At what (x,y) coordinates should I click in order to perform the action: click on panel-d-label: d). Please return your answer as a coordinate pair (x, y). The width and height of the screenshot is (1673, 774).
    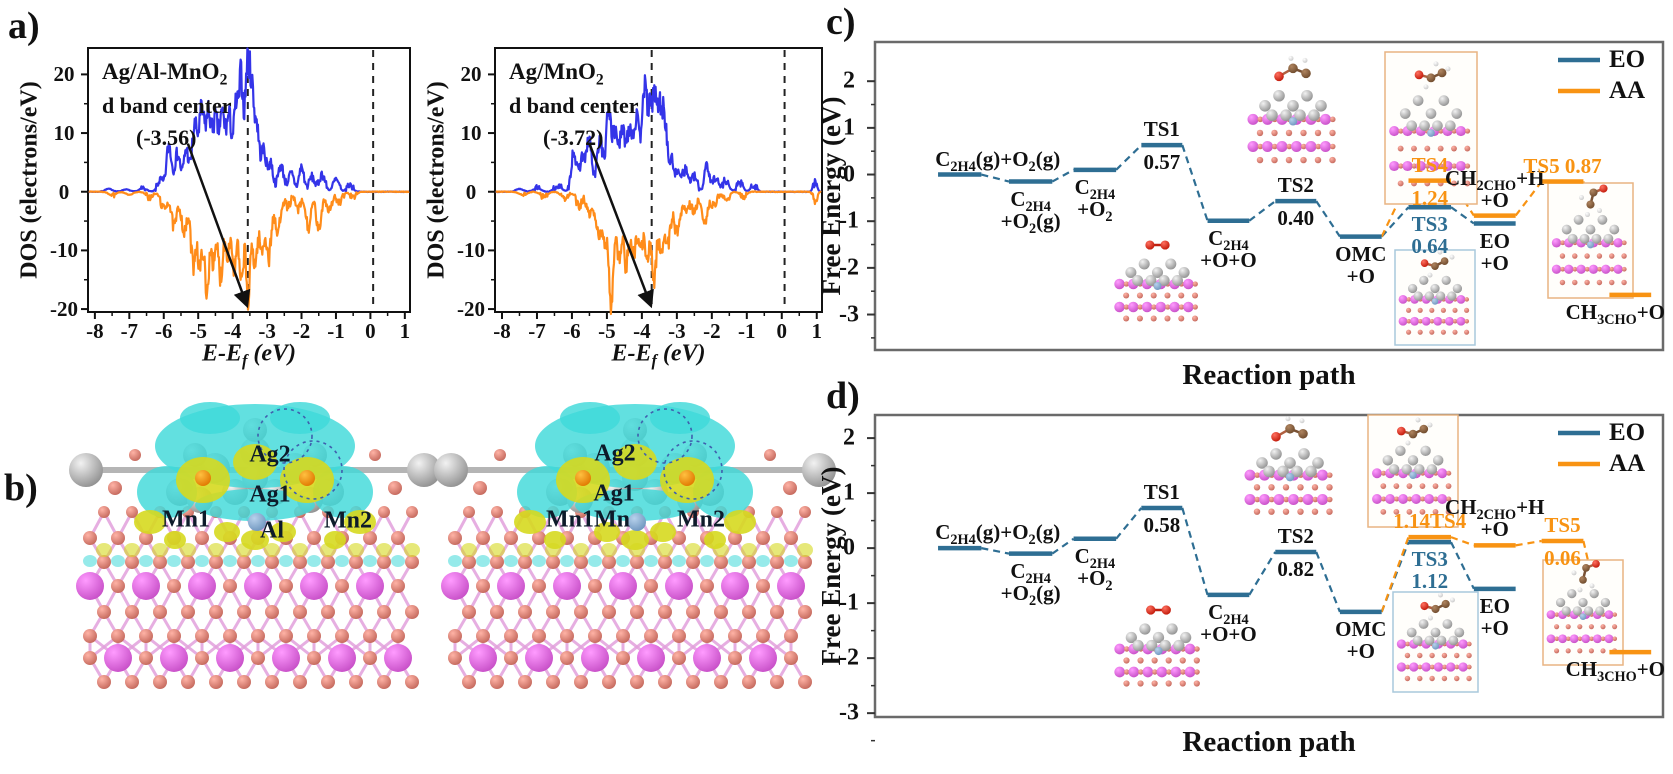
    Looking at the image, I should click on (843, 396).